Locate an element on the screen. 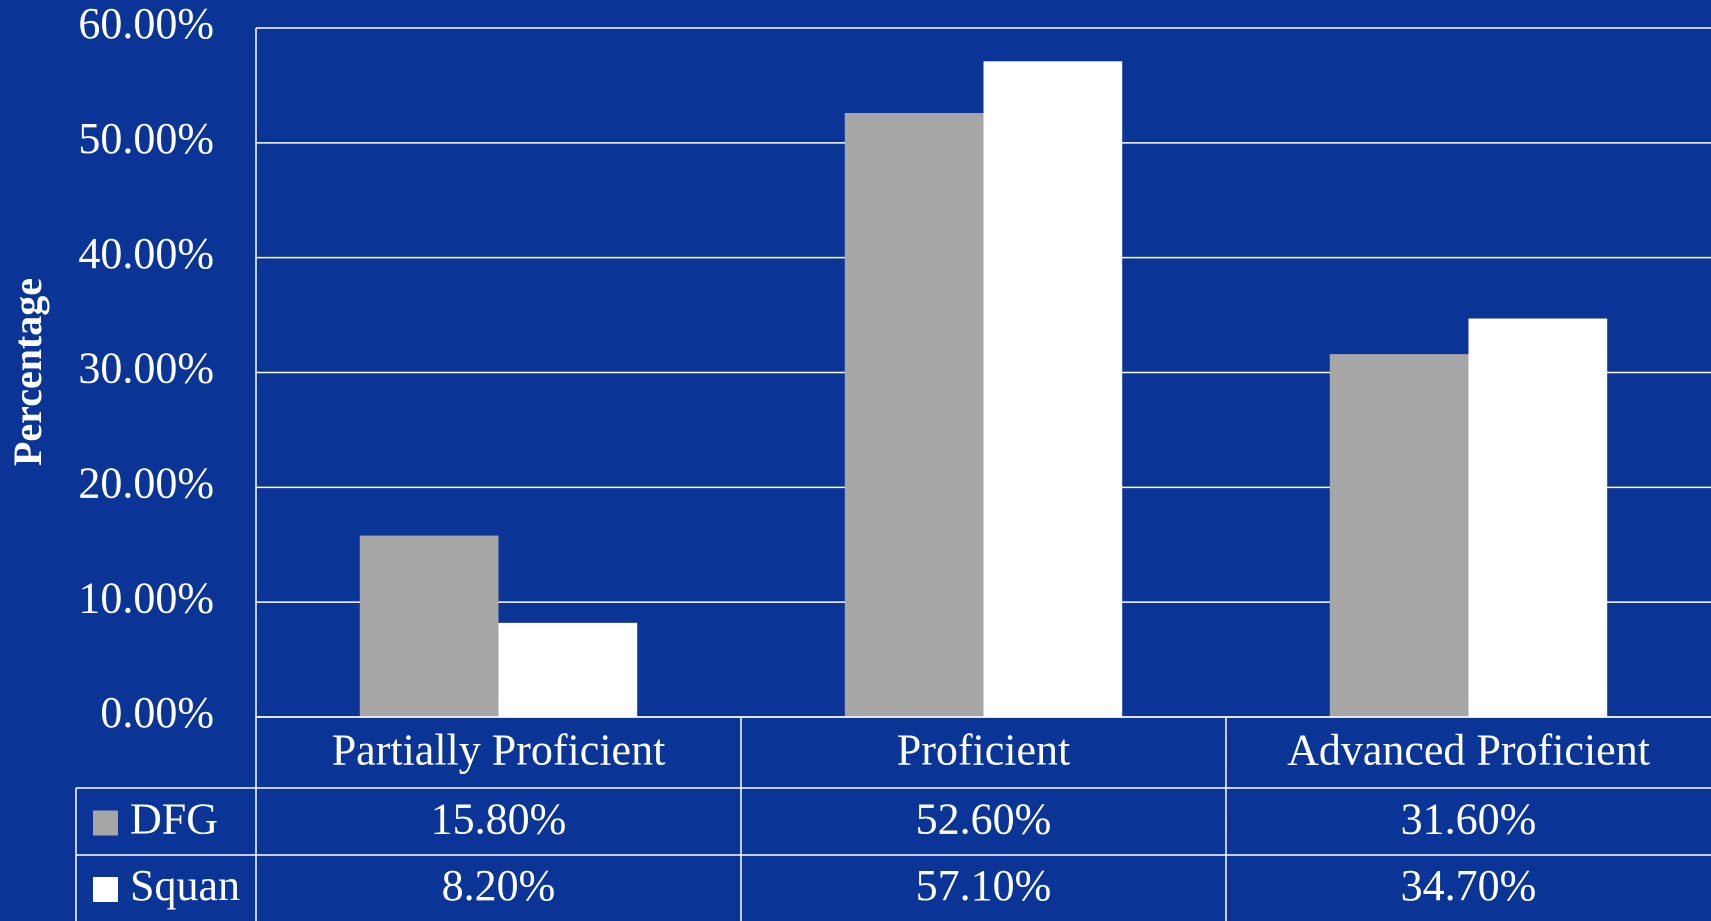 The width and height of the screenshot is (1711, 921). data-table-value: 8.20% is located at coordinates (499, 885).